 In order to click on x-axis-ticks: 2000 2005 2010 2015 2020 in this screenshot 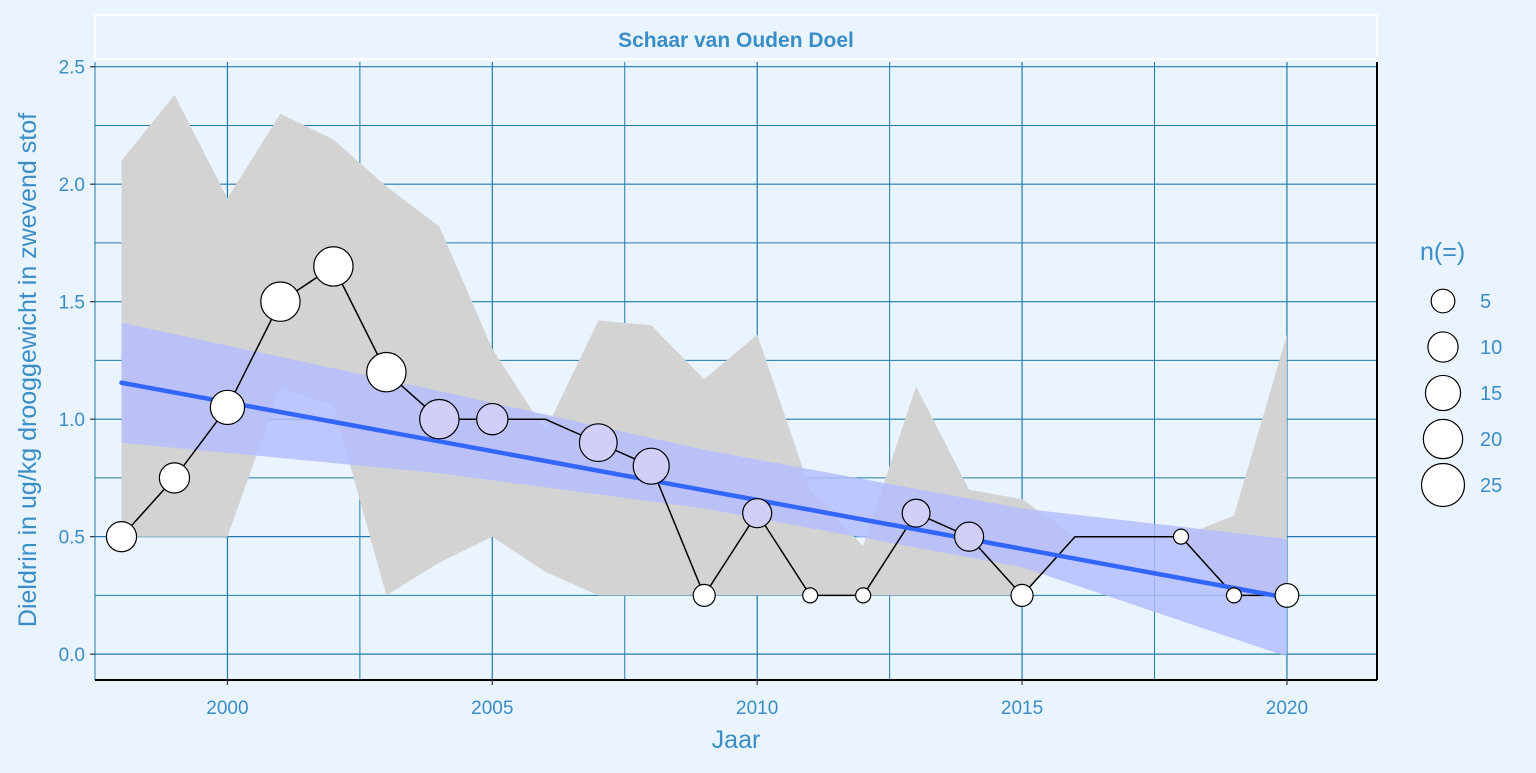, I will do `click(757, 699)`.